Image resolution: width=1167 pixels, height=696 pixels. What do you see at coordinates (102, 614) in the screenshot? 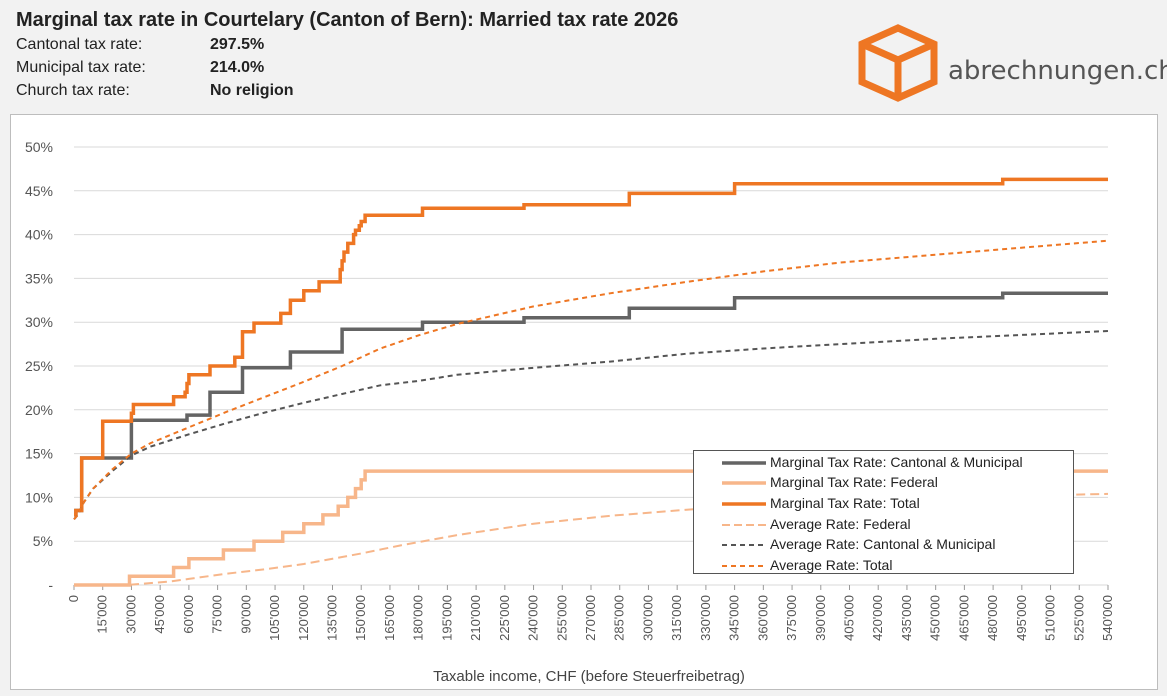
I see `x-tick-label: 15'000` at bounding box center [102, 614].